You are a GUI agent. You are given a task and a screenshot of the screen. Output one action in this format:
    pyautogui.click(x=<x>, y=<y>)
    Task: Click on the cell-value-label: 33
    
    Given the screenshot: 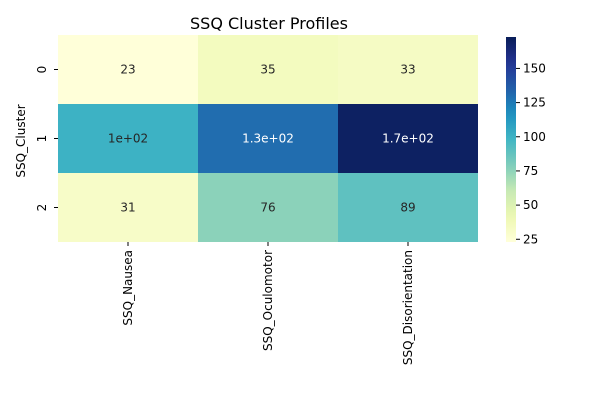 What is the action you would take?
    pyautogui.click(x=407, y=70)
    